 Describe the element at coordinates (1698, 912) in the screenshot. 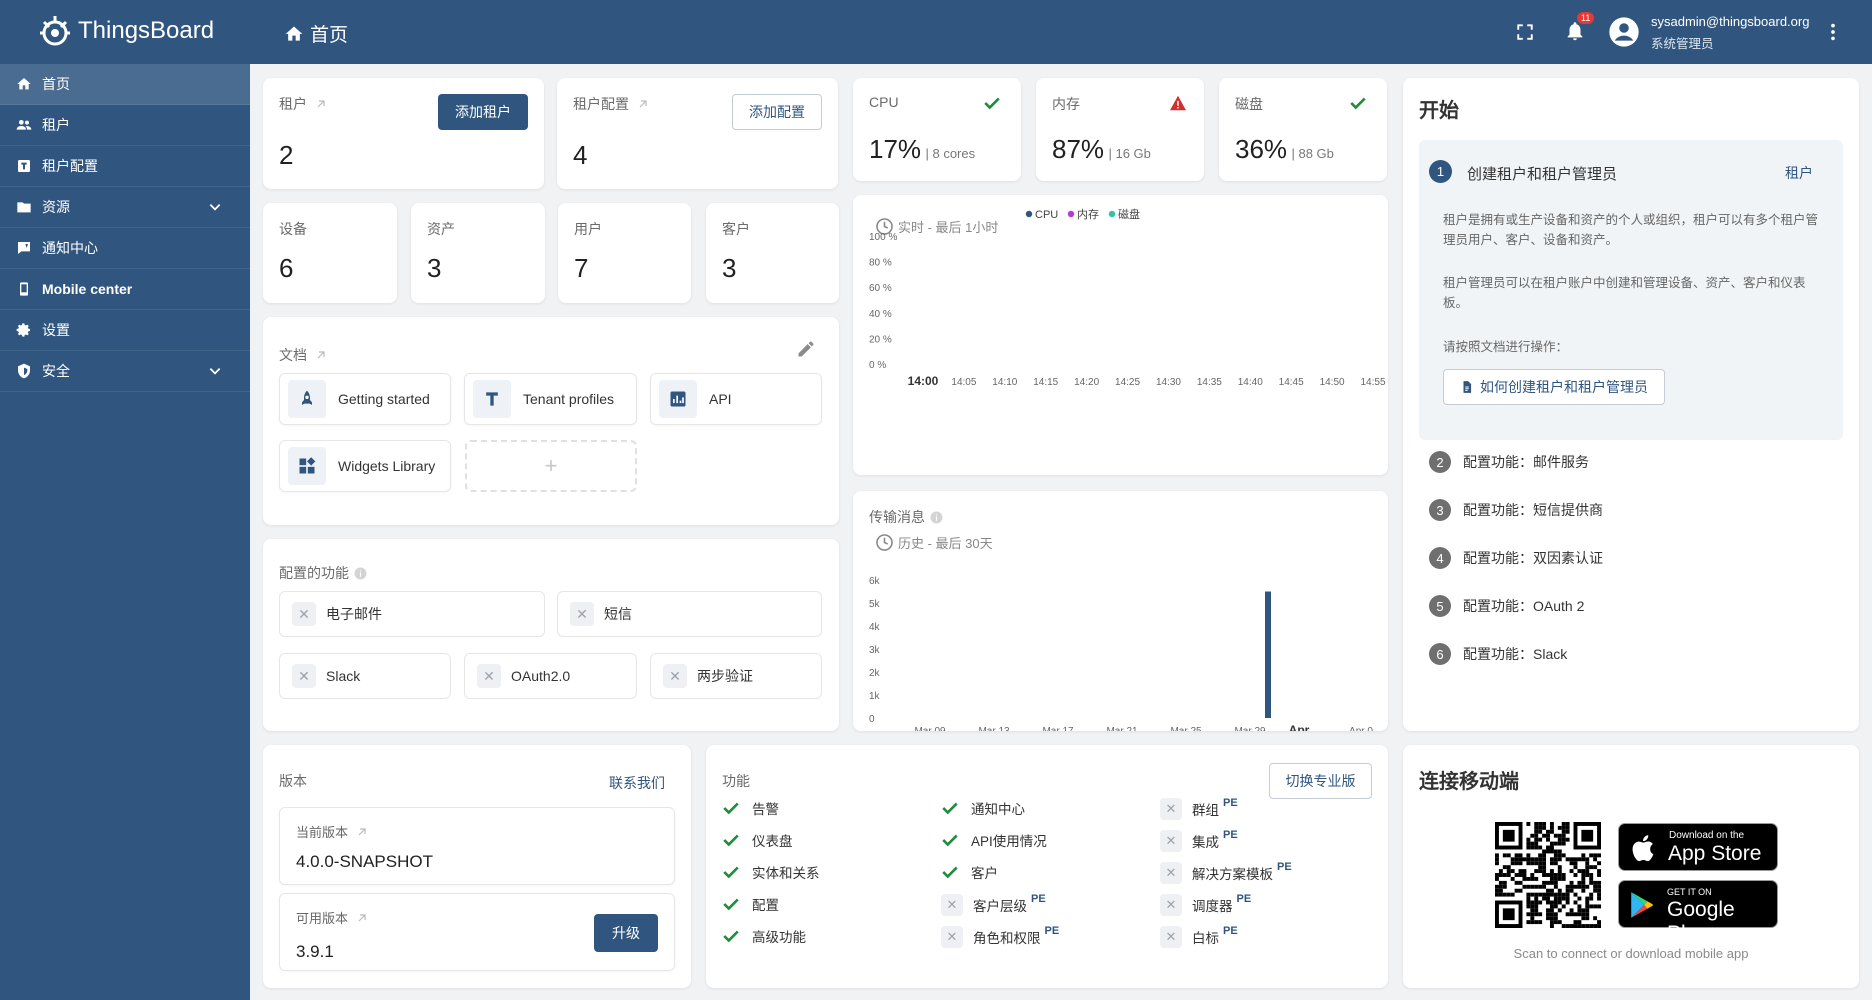

I see `google-play-button: GET IT ON Google Play` at that location.